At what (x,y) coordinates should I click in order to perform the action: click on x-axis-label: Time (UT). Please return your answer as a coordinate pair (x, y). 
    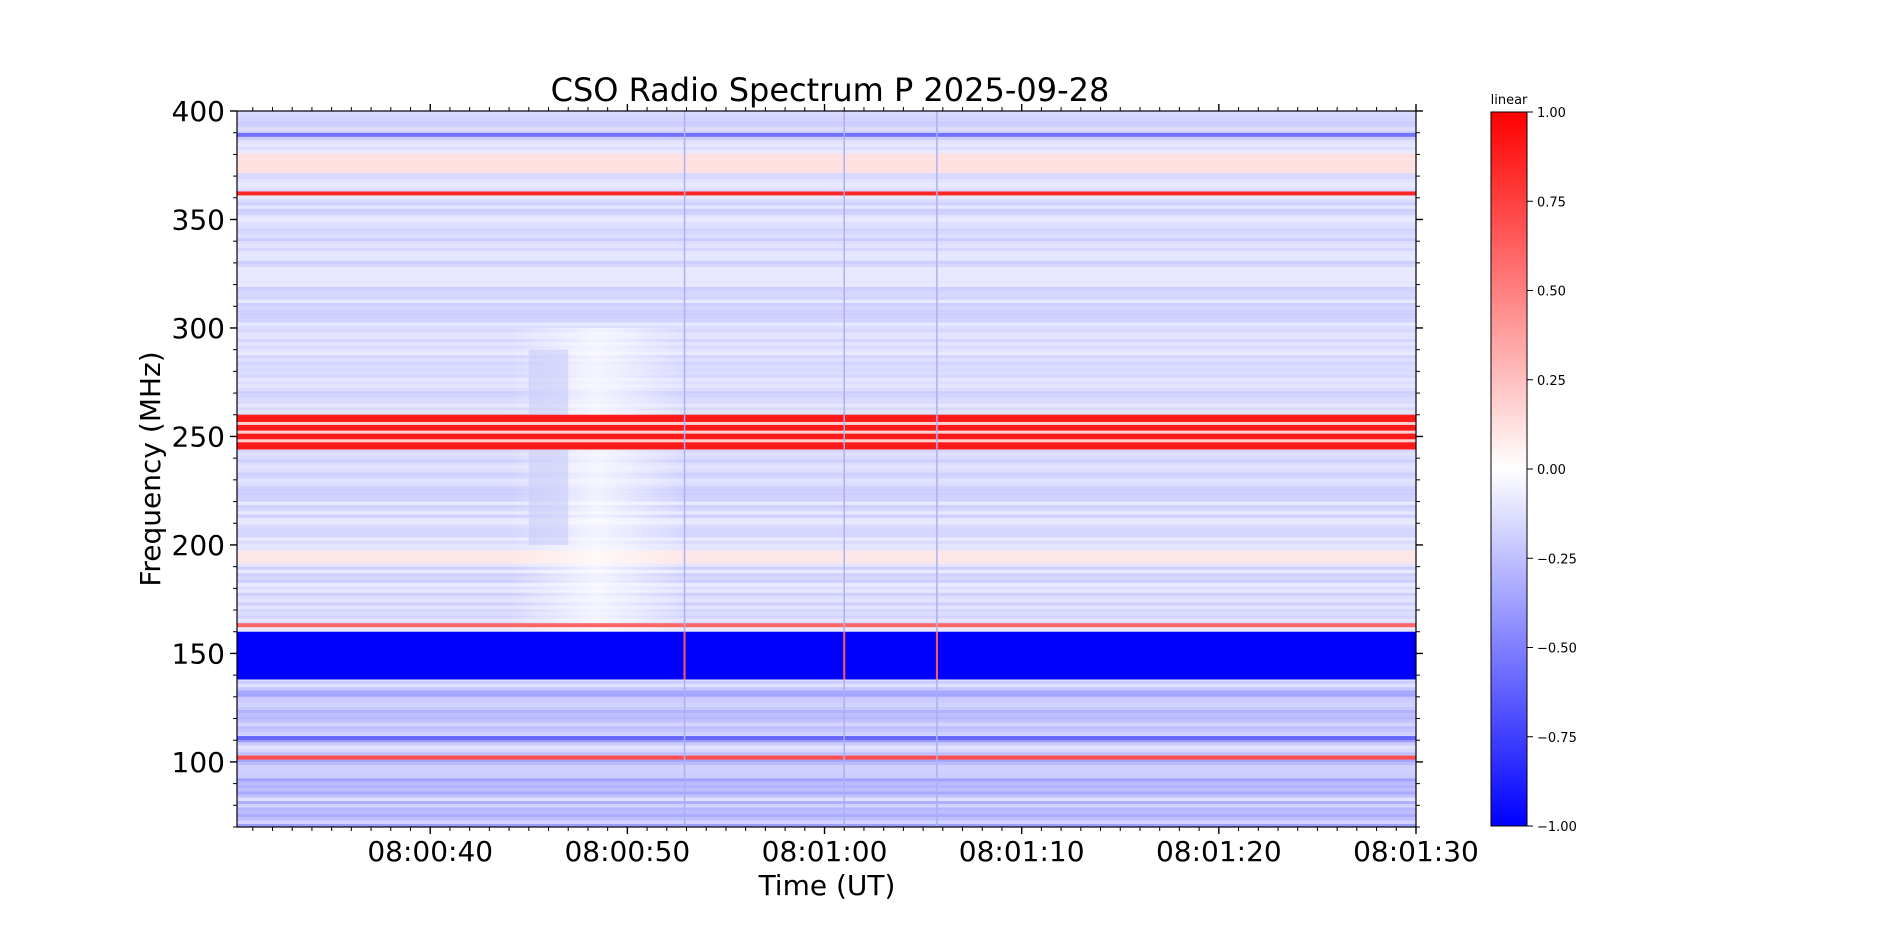
    Looking at the image, I should click on (827, 885).